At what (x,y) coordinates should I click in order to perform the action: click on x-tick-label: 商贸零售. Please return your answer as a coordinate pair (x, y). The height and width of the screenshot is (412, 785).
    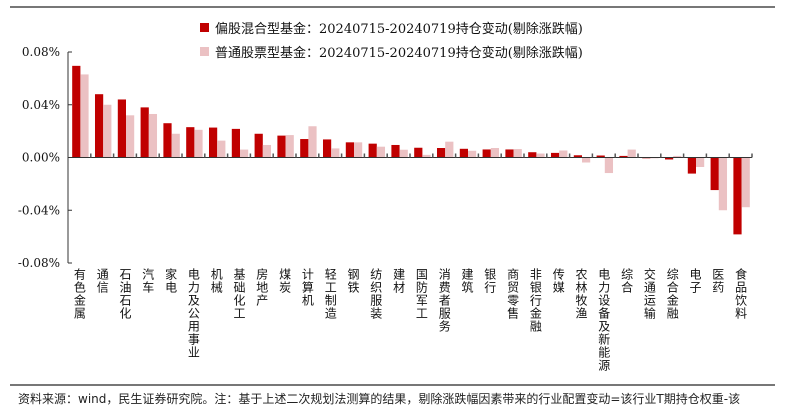
    Looking at the image, I should click on (512, 294).